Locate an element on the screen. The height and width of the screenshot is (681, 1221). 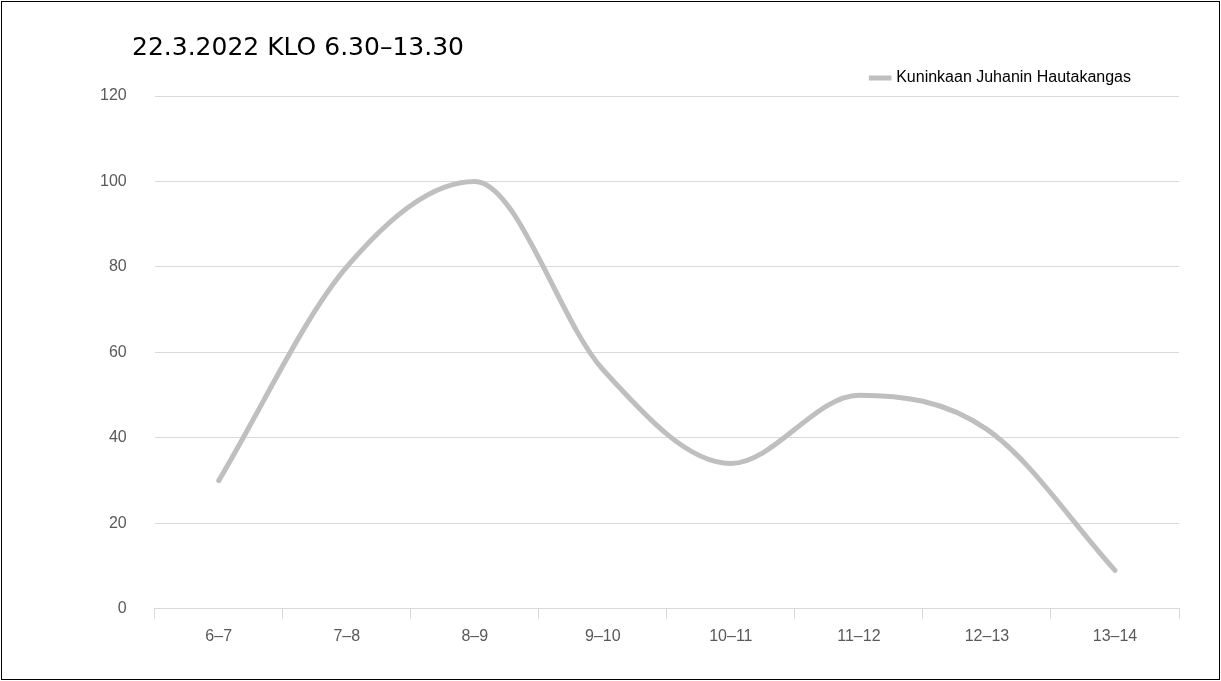
y-tick-label: 100 is located at coordinates (113, 180).